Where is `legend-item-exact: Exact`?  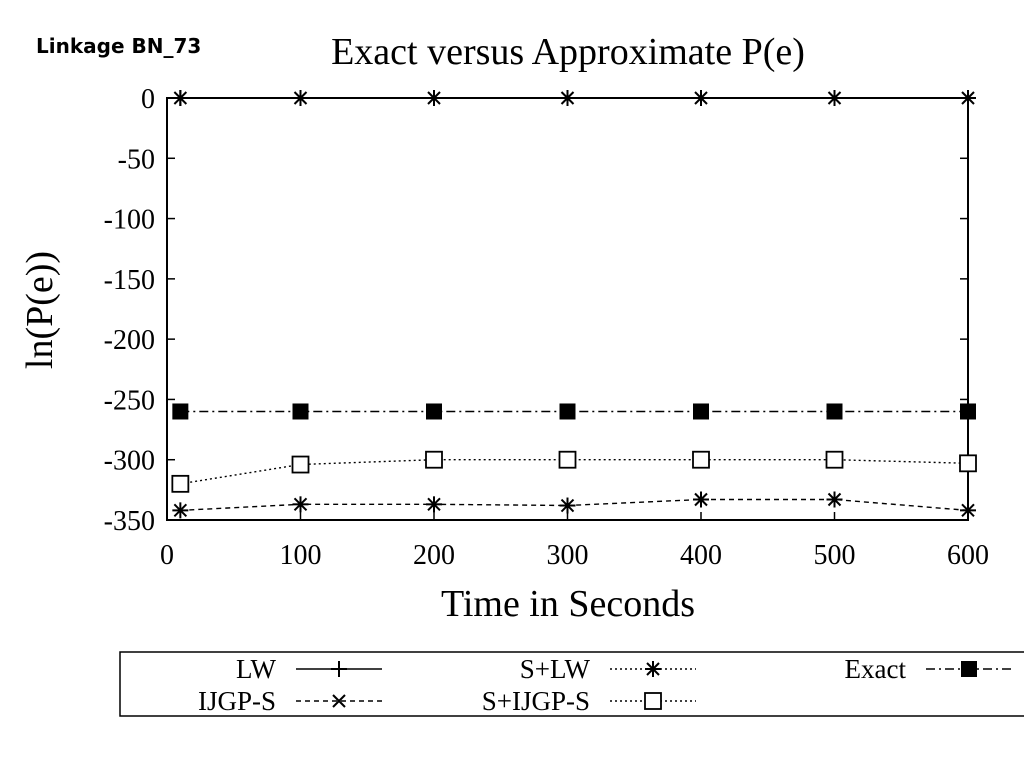
legend-item-exact: Exact is located at coordinates (928, 669).